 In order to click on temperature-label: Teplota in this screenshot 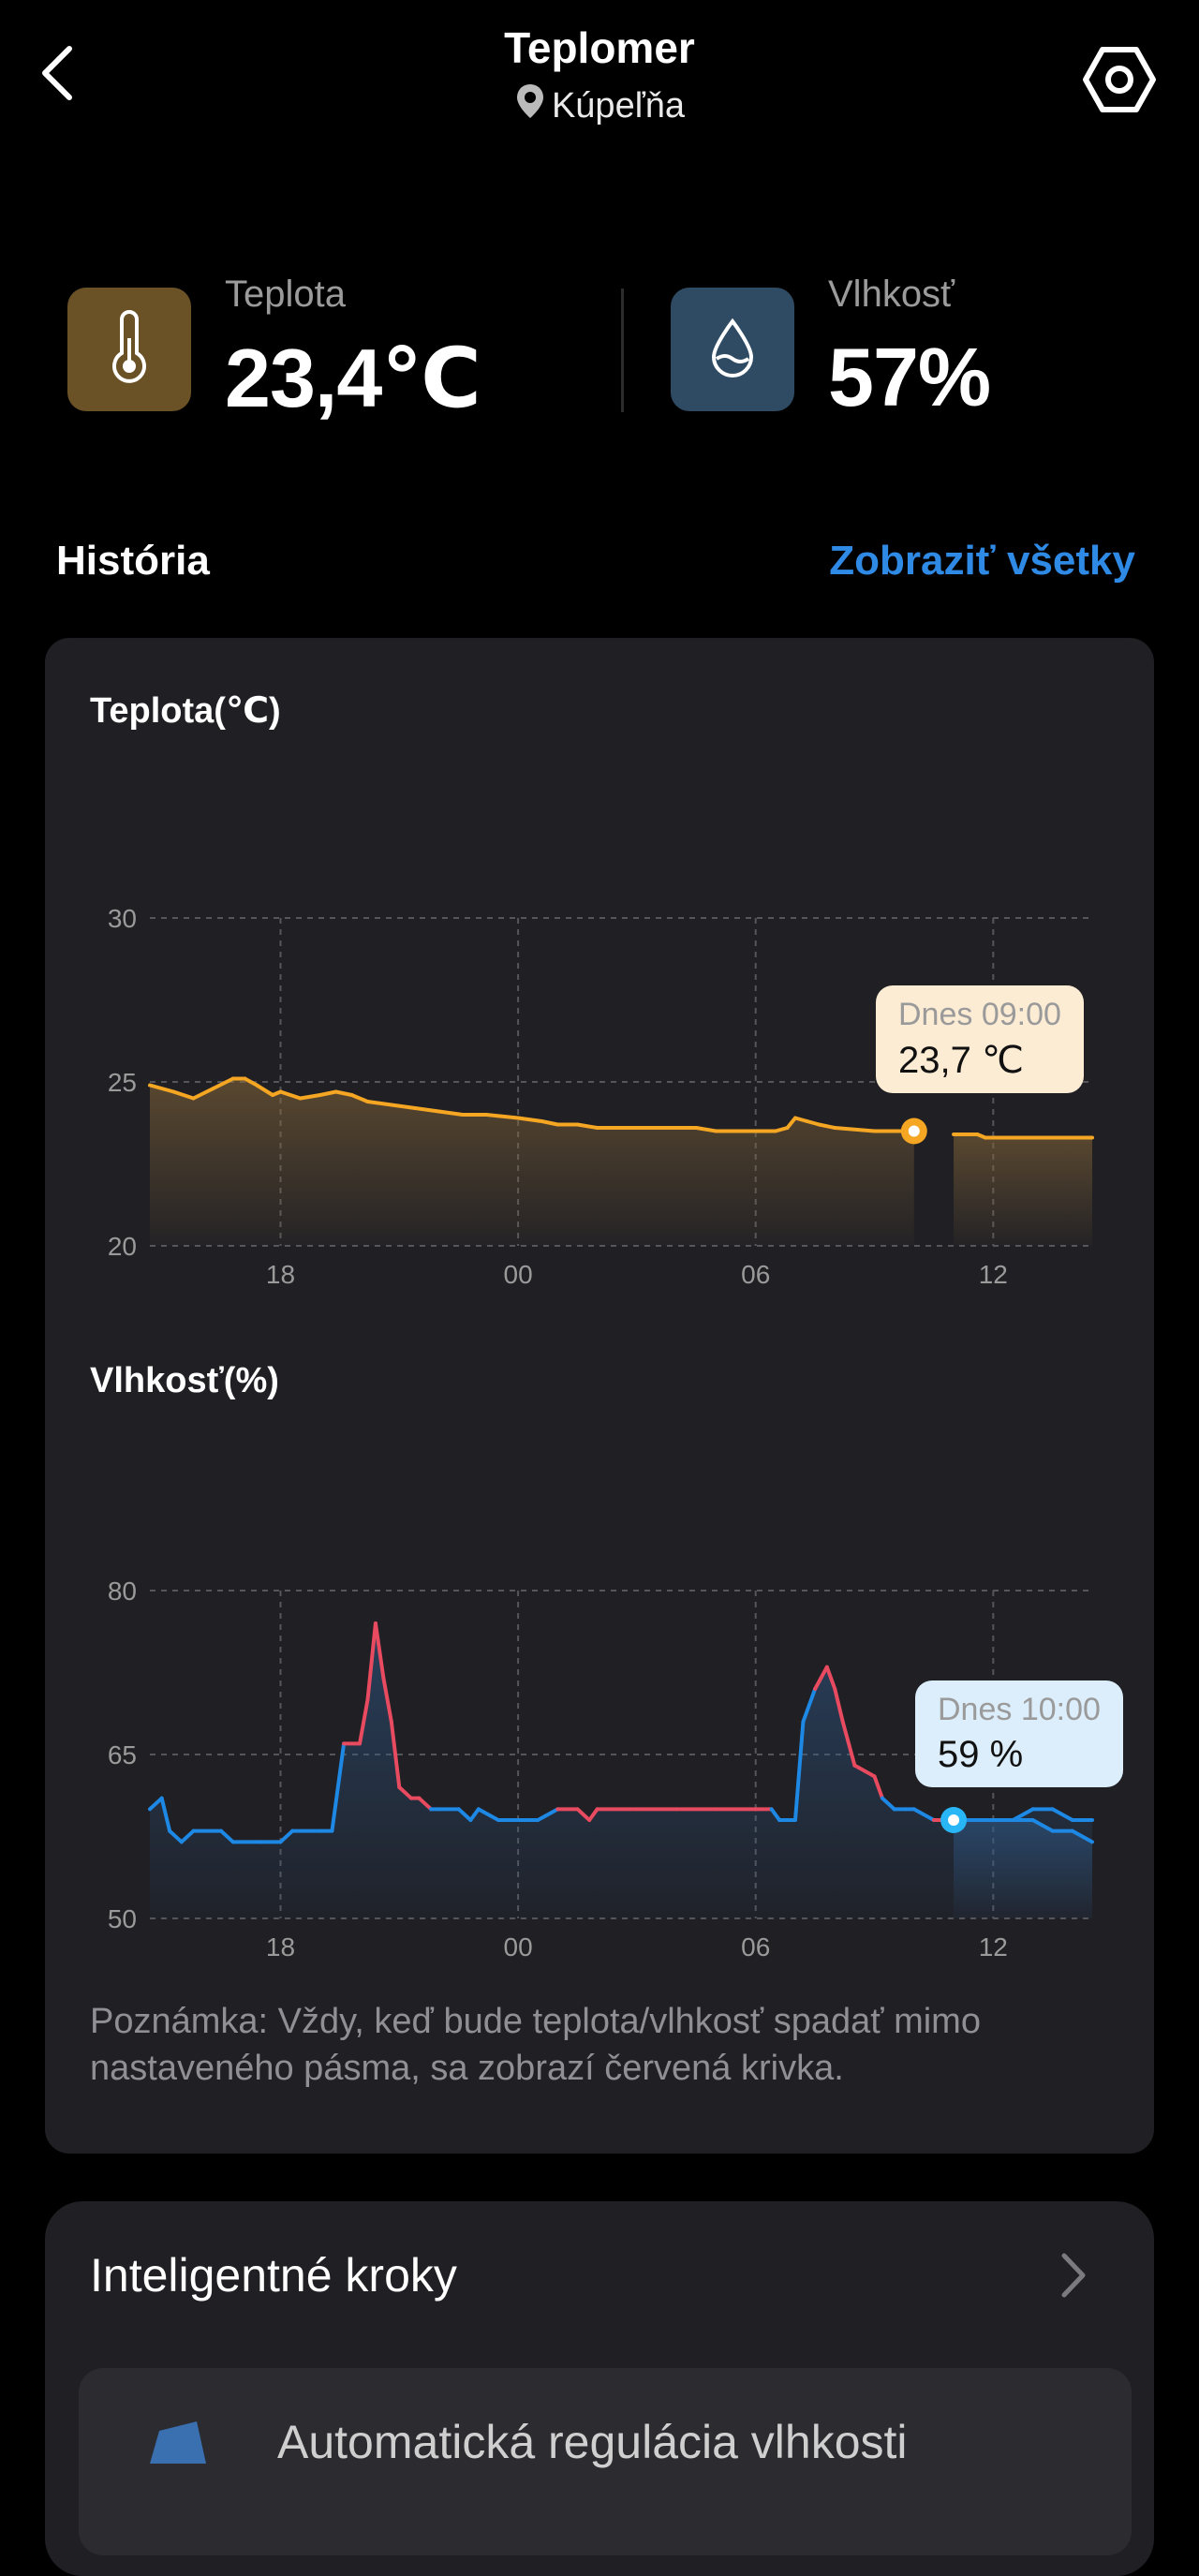, I will do `click(285, 294)`.